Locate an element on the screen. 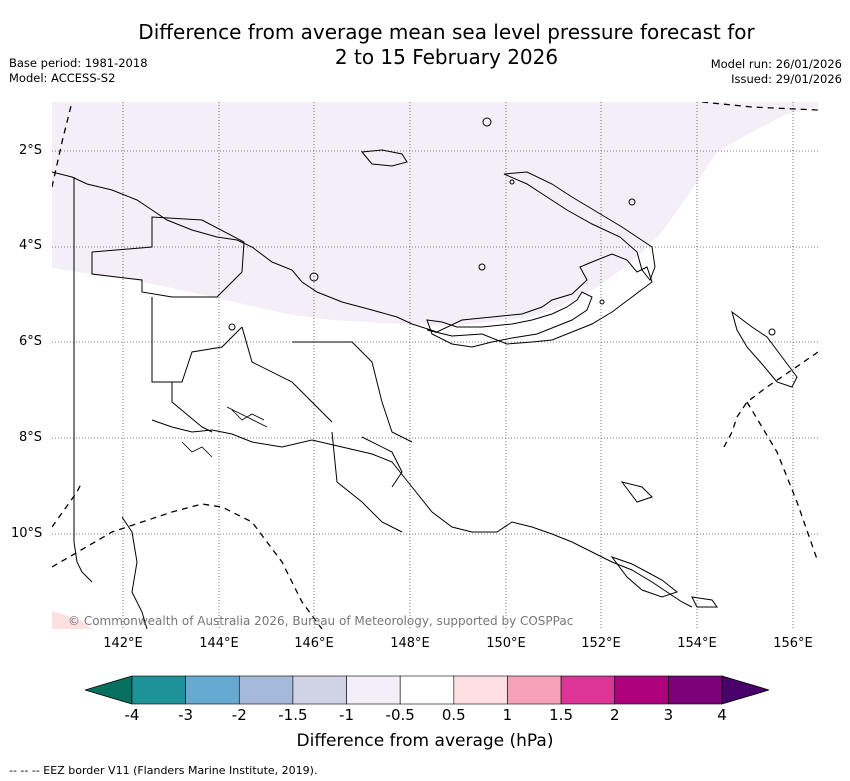  colorbar-title: Difference from average (hPa) is located at coordinates (425, 741).